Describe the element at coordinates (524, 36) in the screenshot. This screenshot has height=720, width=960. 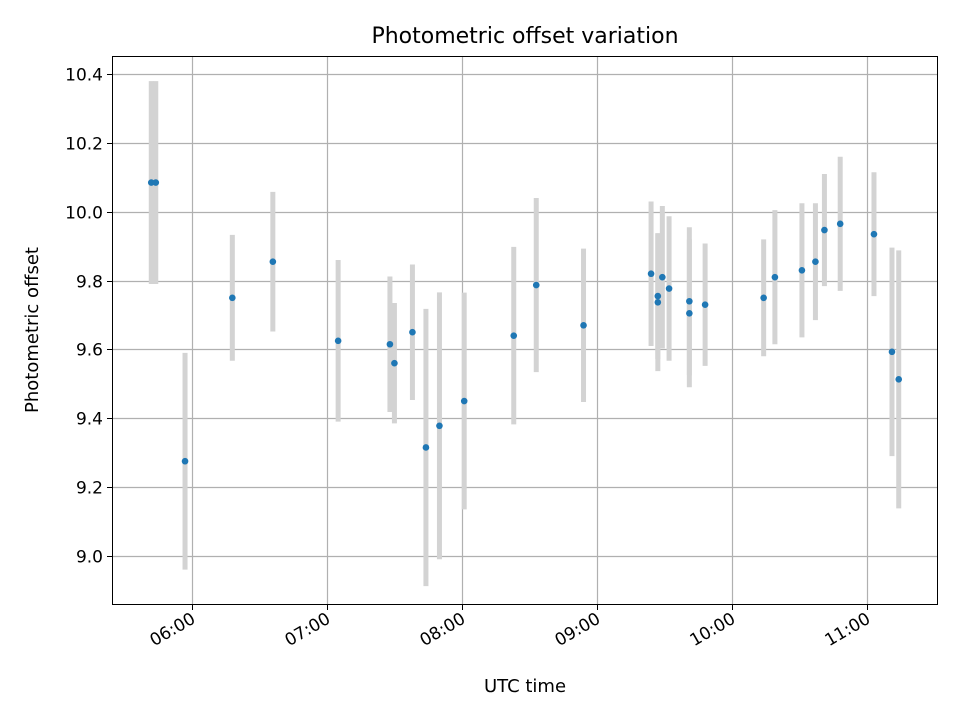
I see `chart-title: Photometric offset variation` at that location.